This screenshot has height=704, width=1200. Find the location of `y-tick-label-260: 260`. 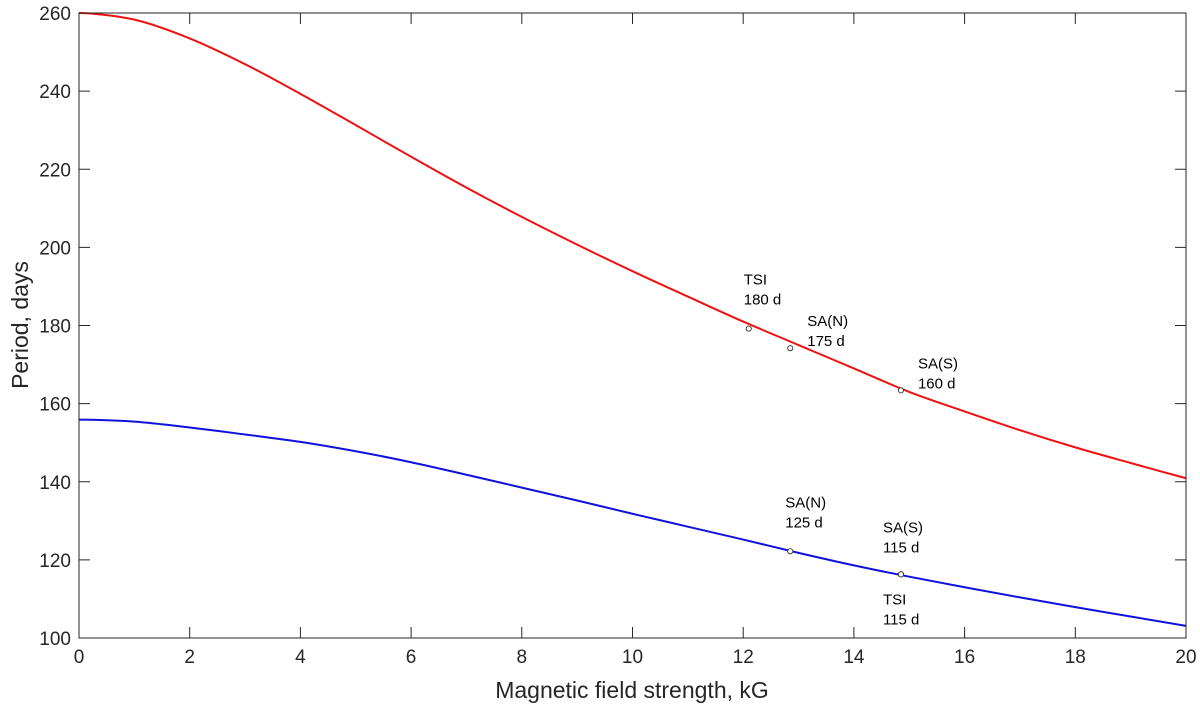

y-tick-label-260: 260 is located at coordinates (55, 14).